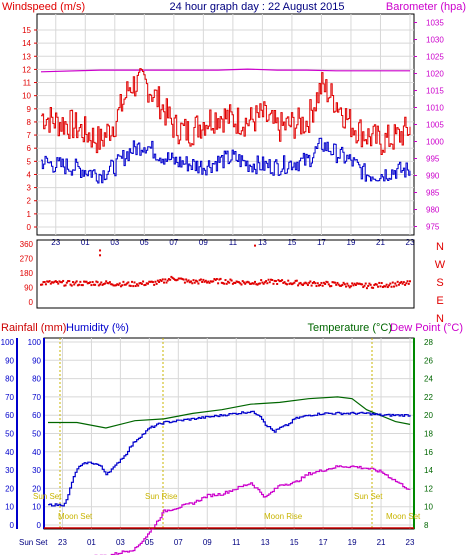  I want to click on top-x-tick-label: 09, so click(203, 242).